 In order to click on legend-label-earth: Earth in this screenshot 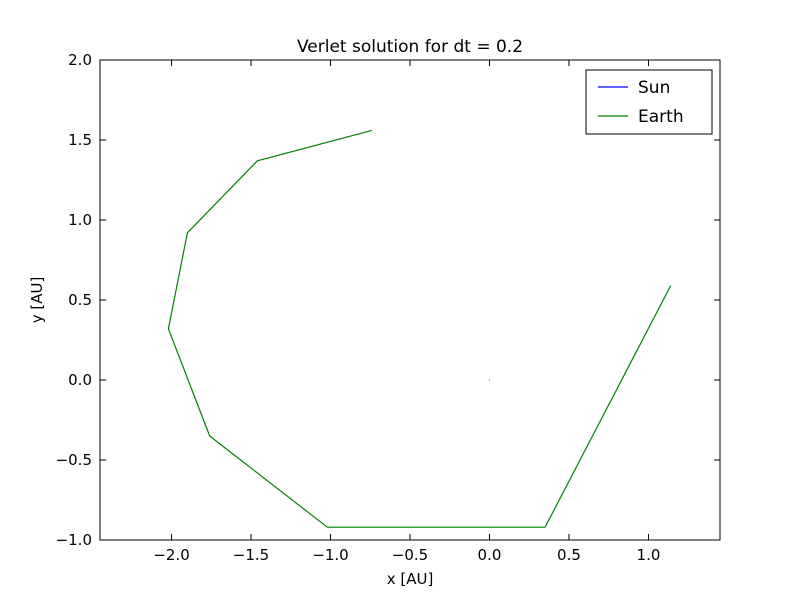, I will do `click(661, 117)`.